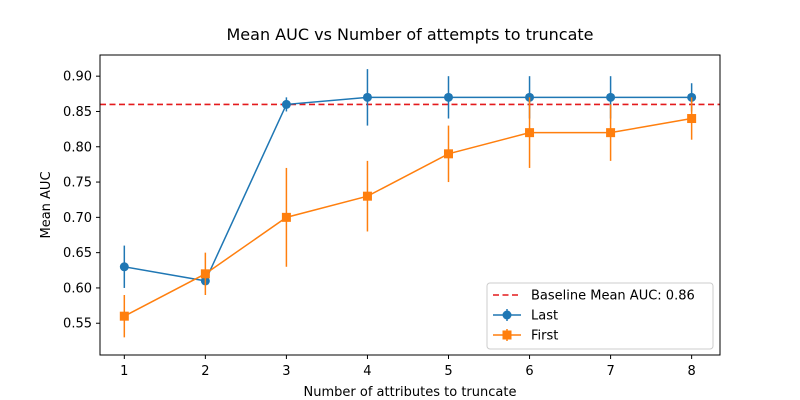 The height and width of the screenshot is (400, 800). What do you see at coordinates (544, 316) in the screenshot?
I see `legend-last-label: Last` at bounding box center [544, 316].